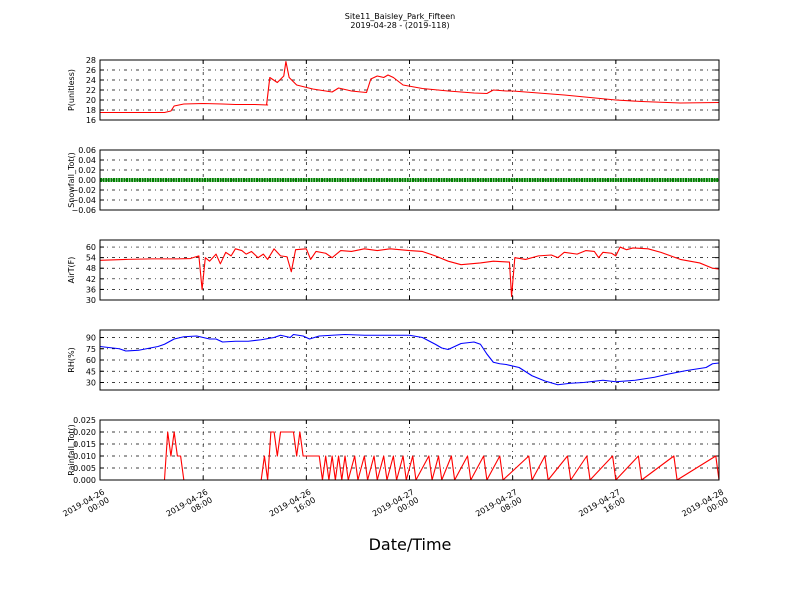  Describe the element at coordinates (91, 349) in the screenshot. I see `y-tick-label: 75` at that location.